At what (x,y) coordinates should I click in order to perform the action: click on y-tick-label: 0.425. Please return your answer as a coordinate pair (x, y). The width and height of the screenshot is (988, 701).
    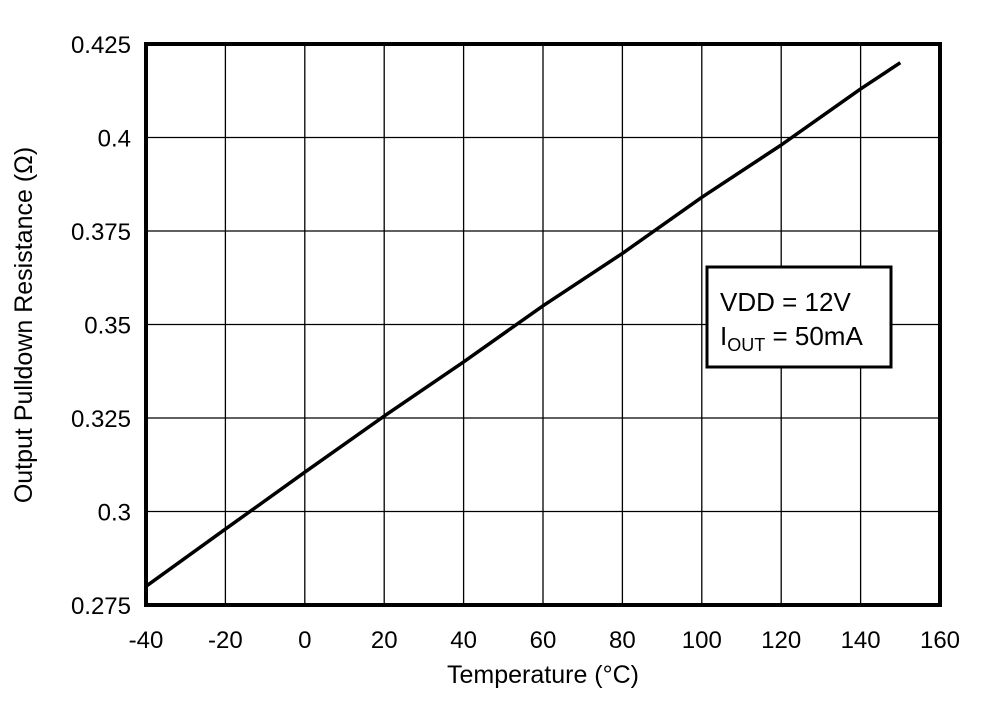
    Looking at the image, I should click on (101, 45).